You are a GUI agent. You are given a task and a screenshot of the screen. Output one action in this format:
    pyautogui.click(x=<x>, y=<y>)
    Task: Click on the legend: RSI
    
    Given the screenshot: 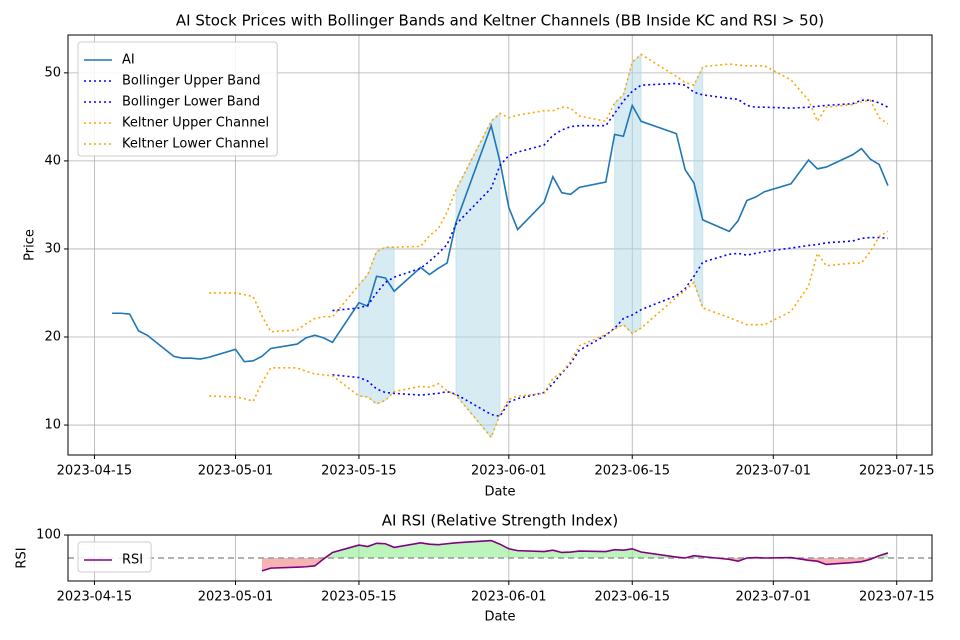 What is the action you would take?
    pyautogui.click(x=114, y=557)
    